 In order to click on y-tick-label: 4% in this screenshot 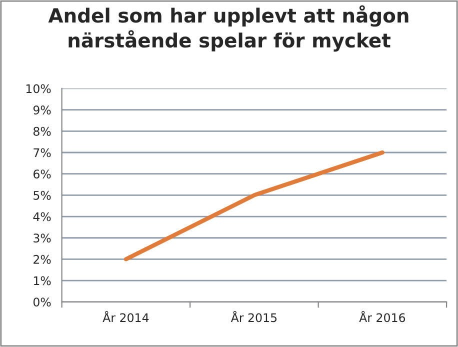, I will do `click(42, 217)`.